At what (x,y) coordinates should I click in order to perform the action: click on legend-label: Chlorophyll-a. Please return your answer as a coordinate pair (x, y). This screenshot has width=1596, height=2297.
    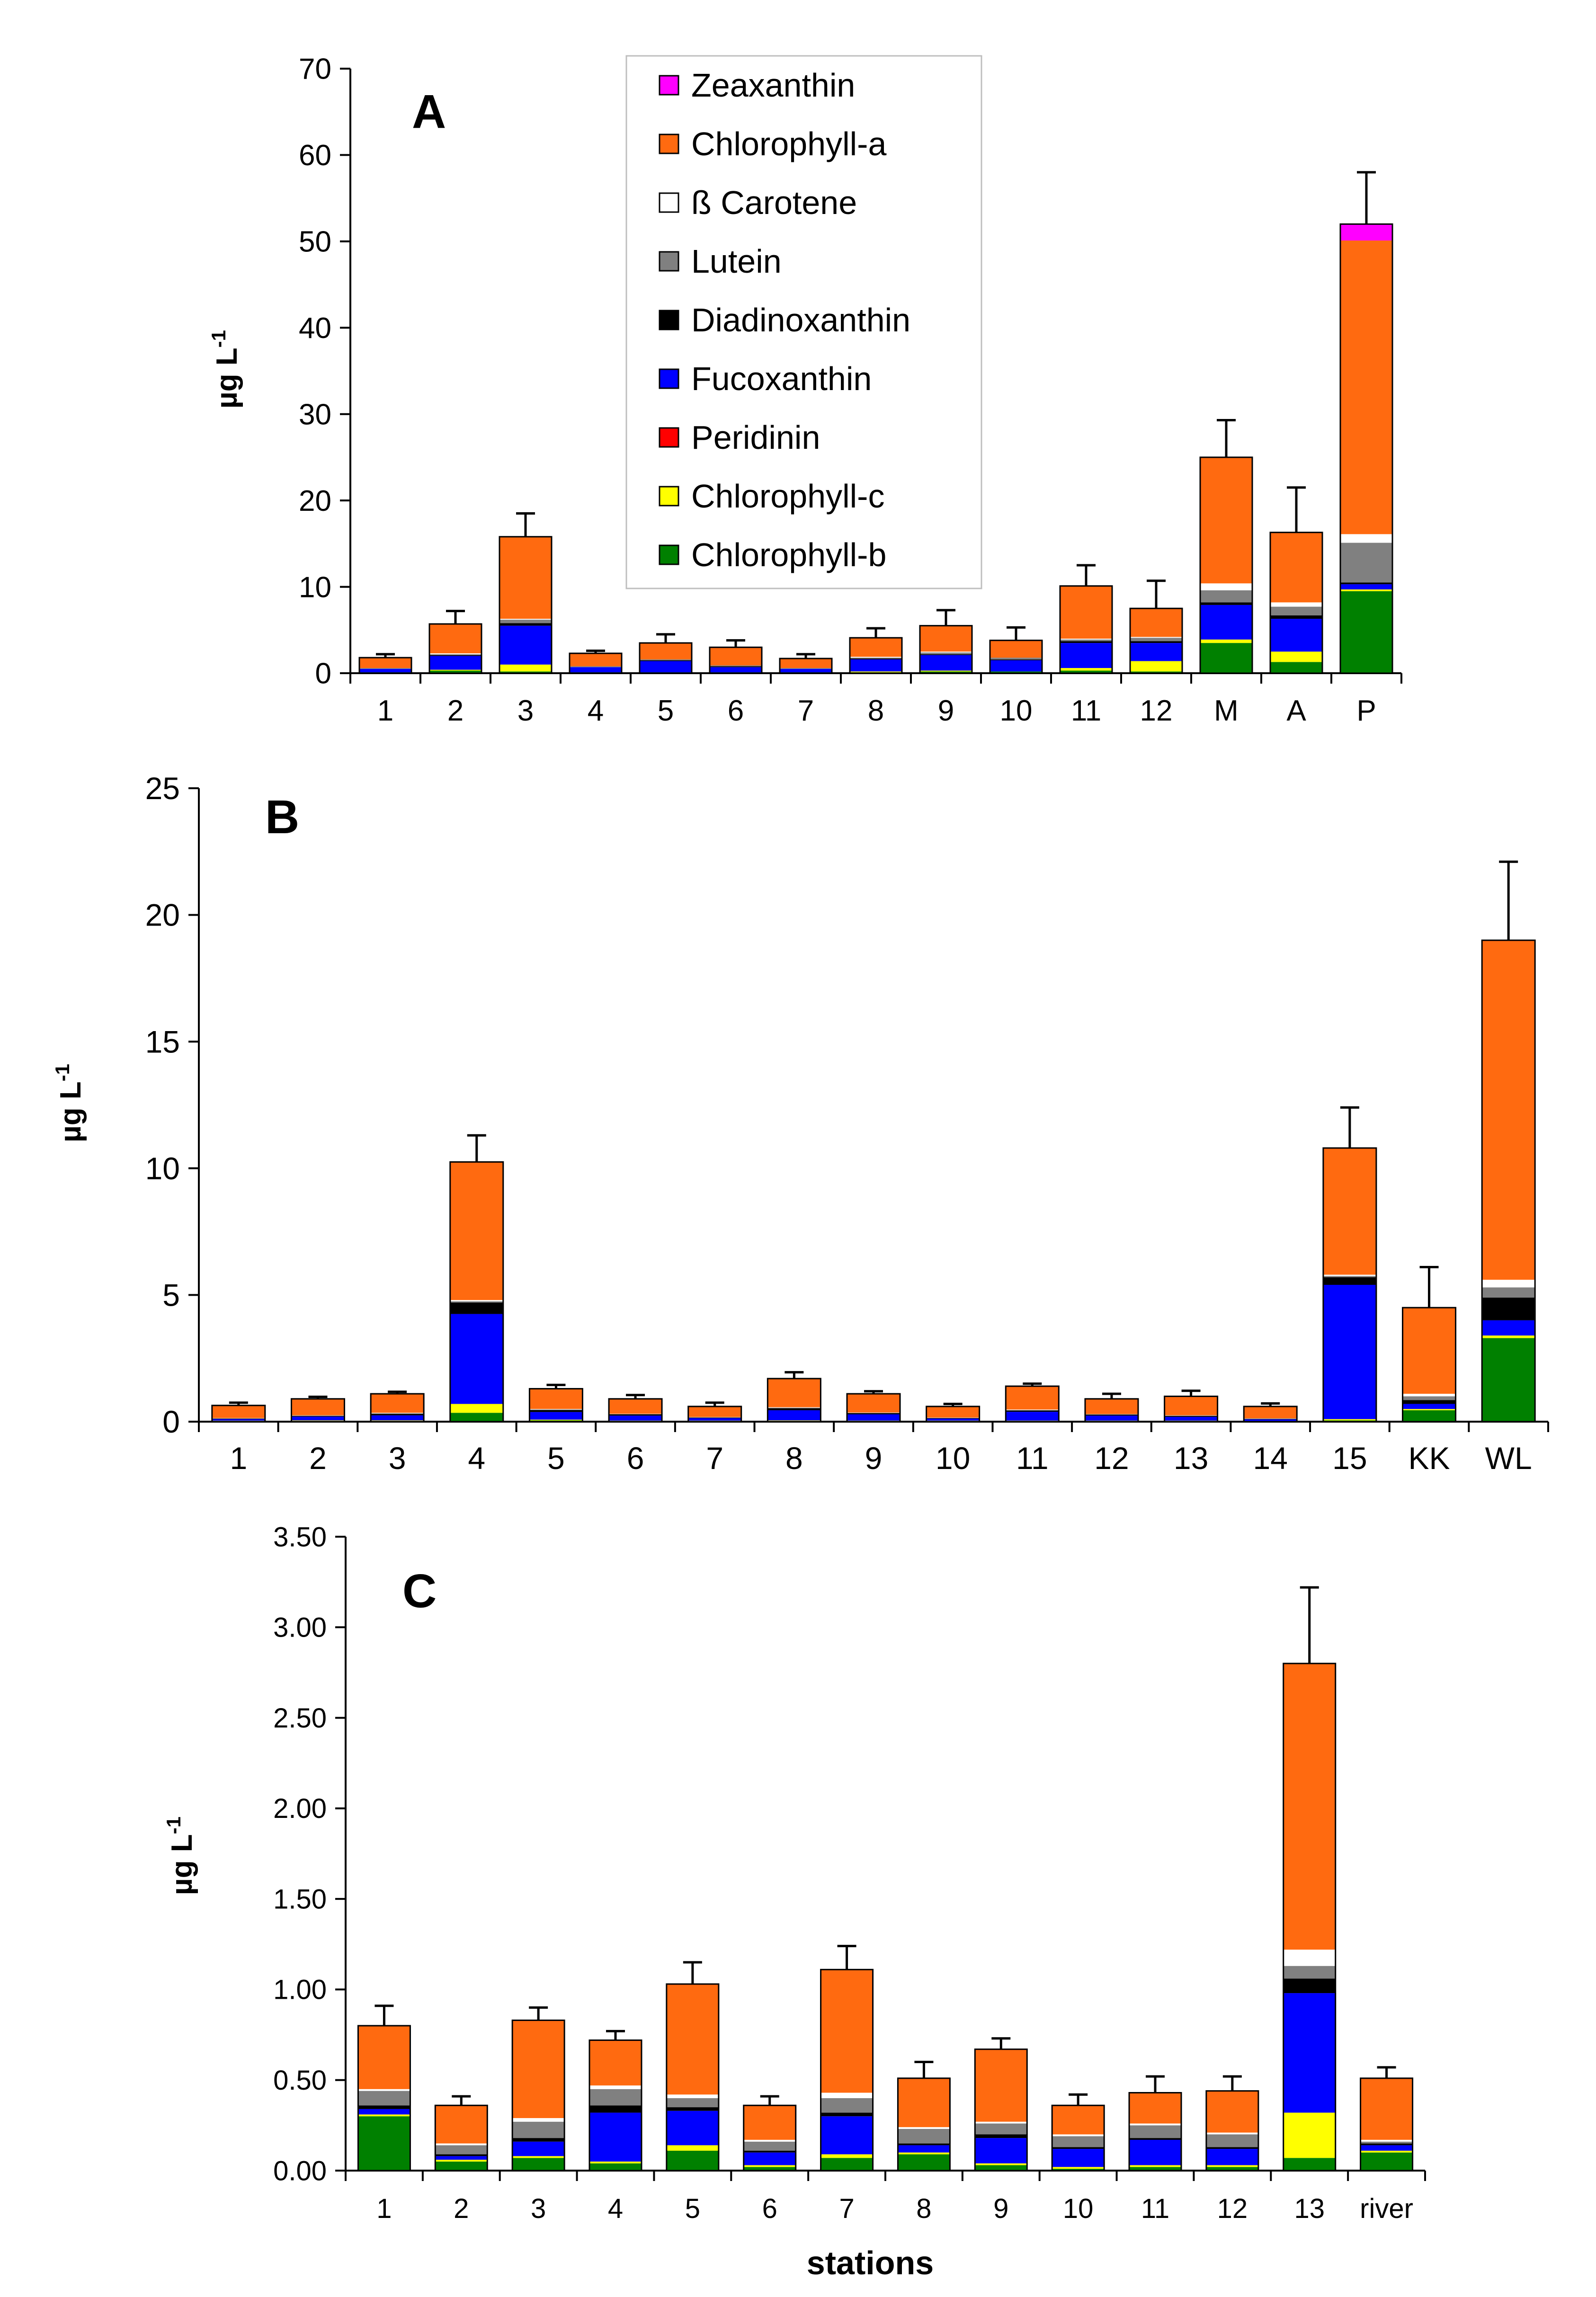
    Looking at the image, I should click on (788, 143).